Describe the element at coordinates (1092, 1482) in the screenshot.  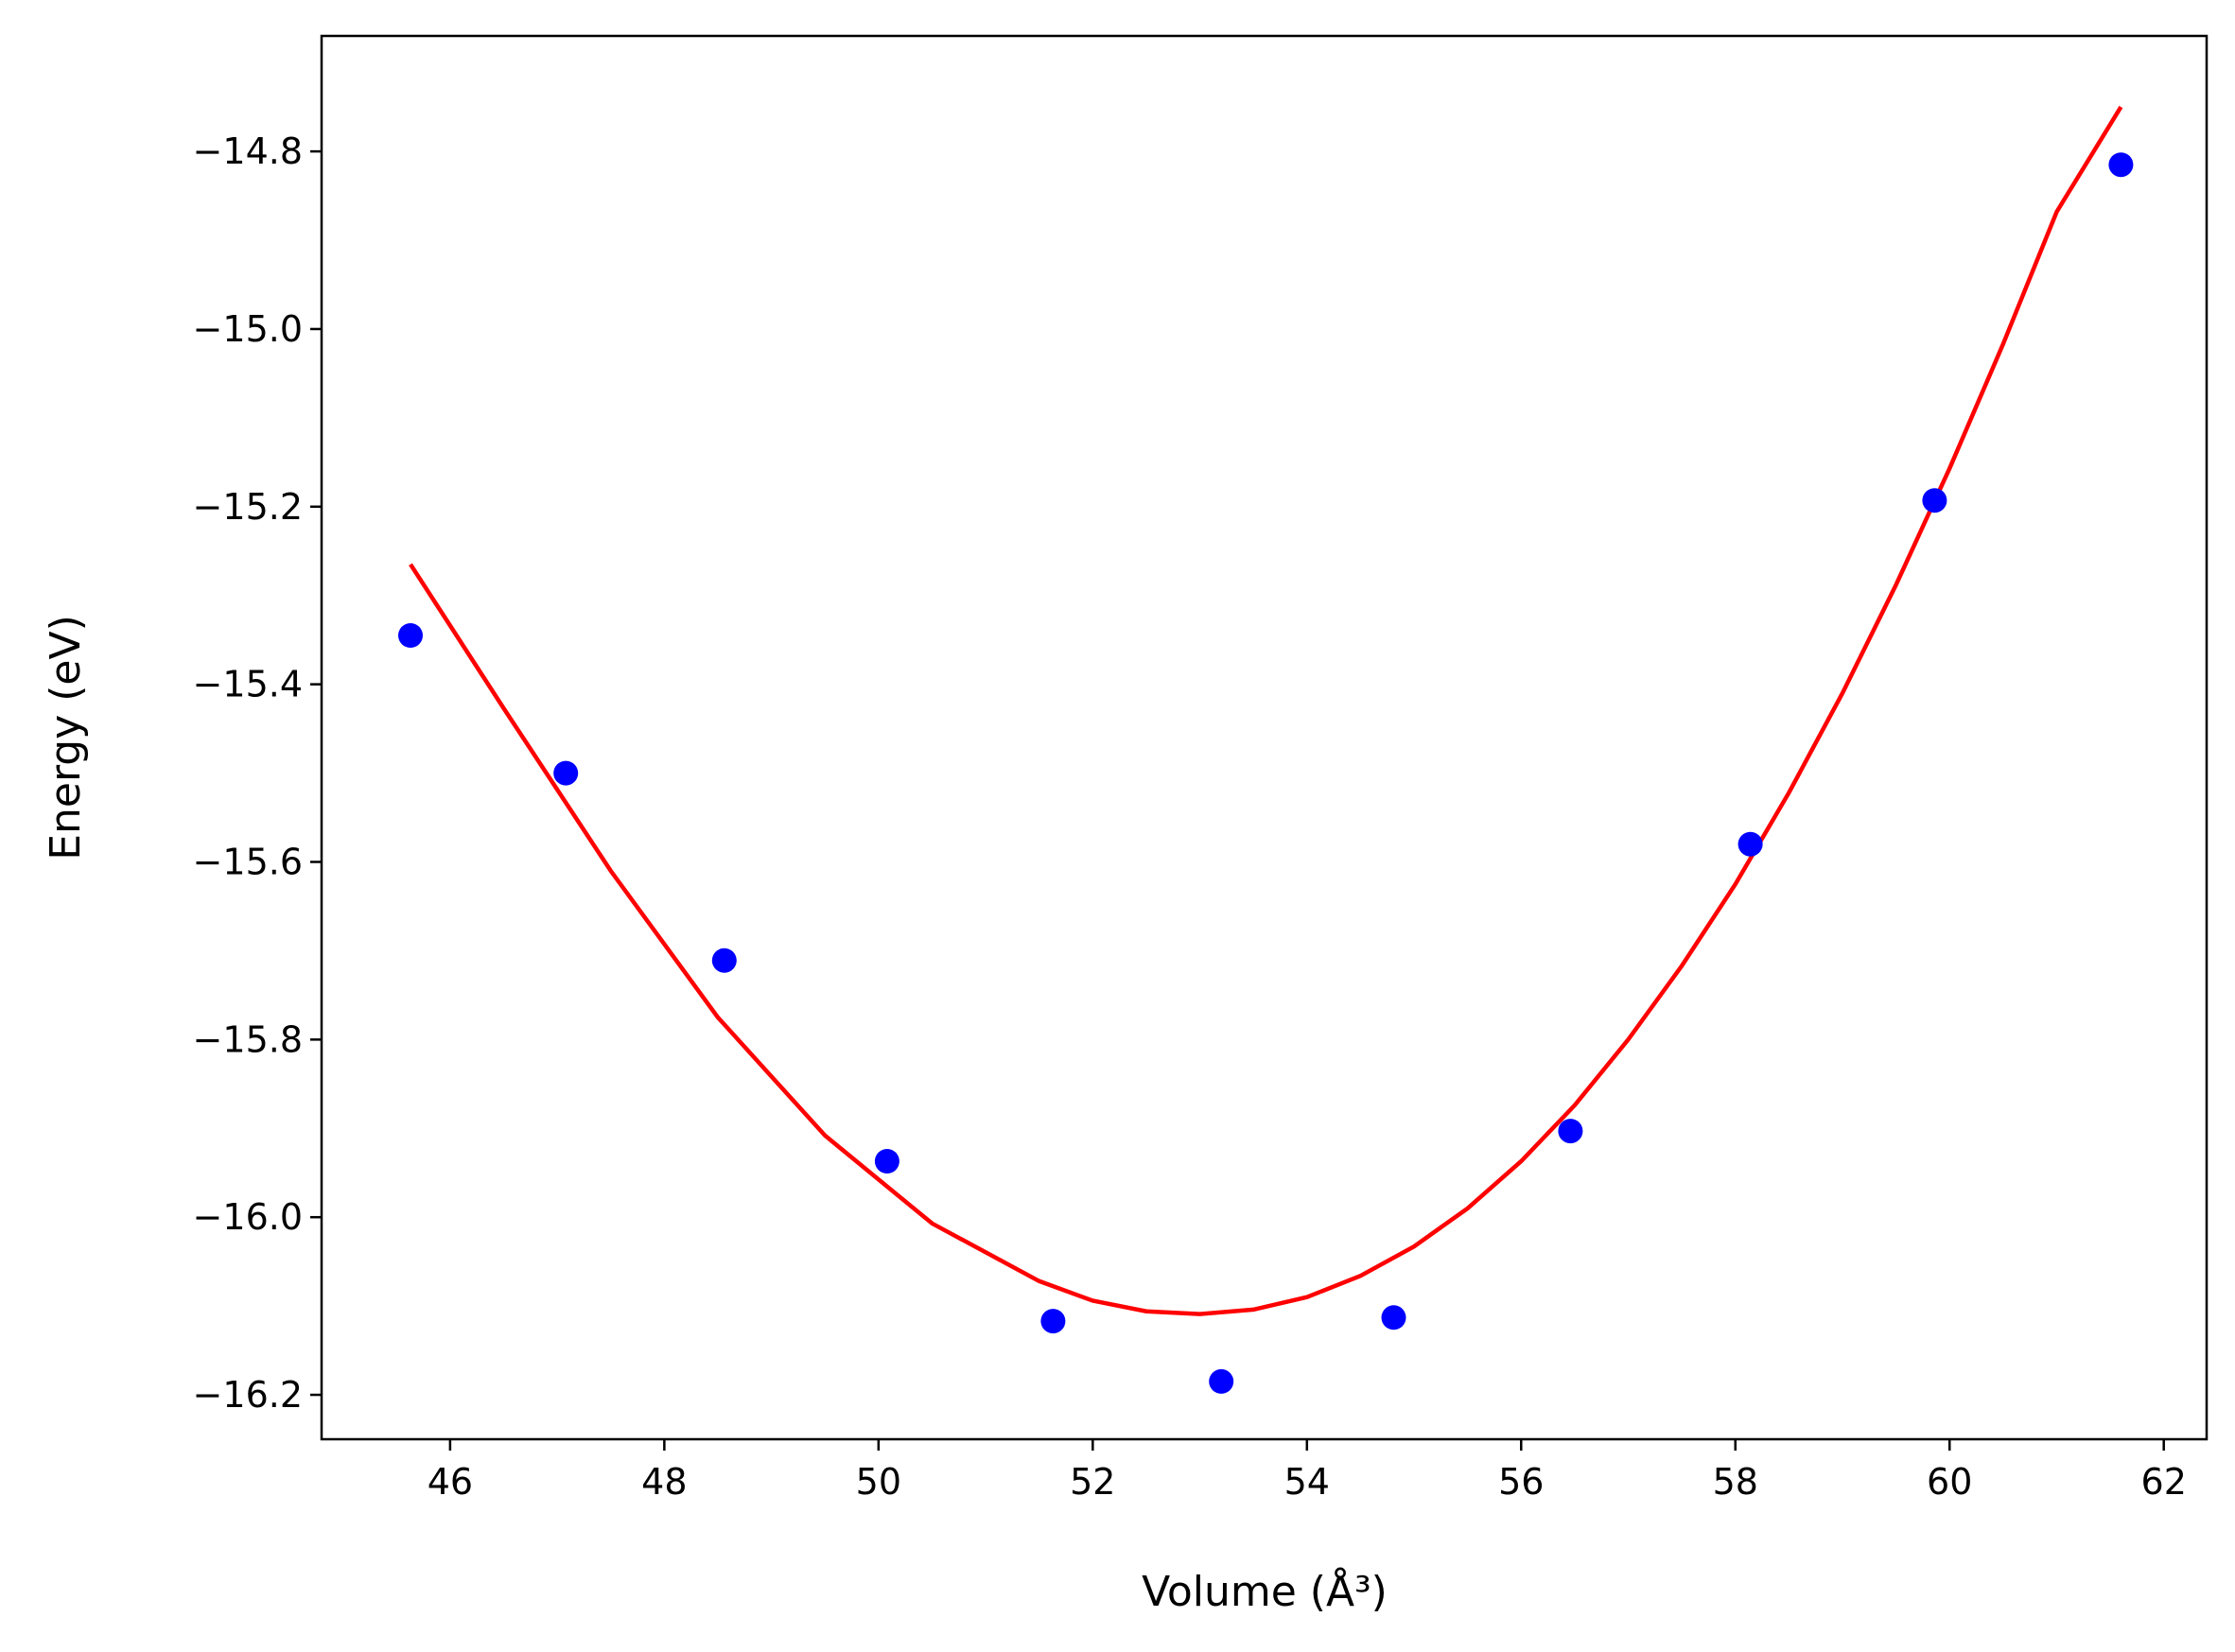
I see `x-tick-label: 52` at that location.